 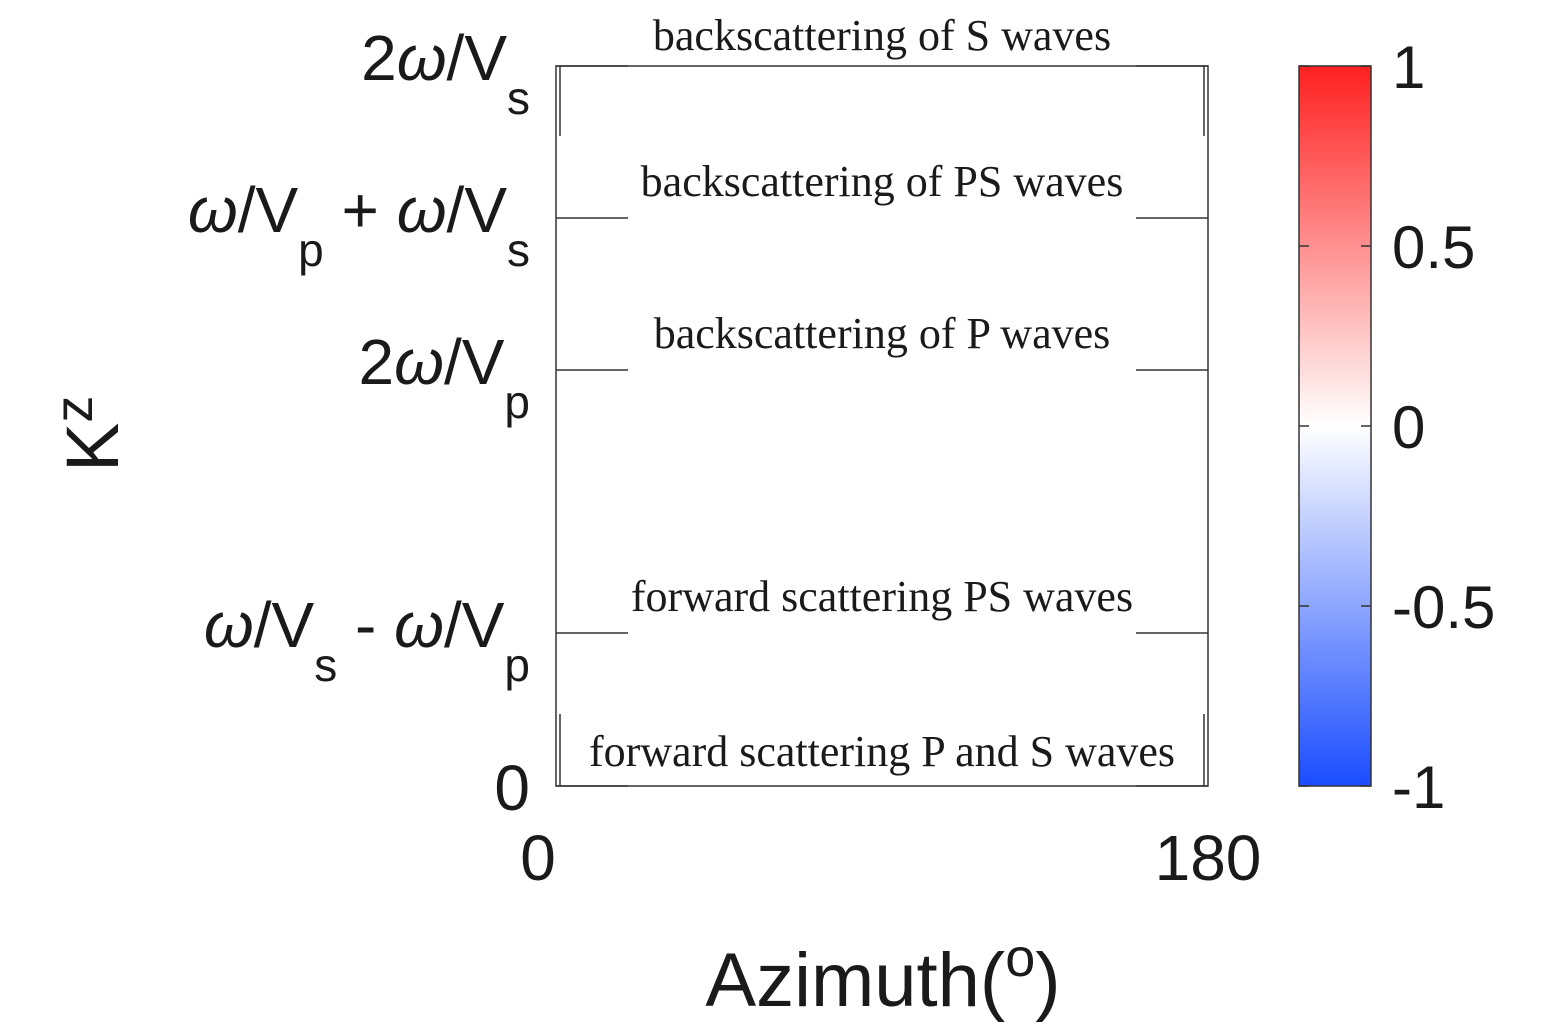 I want to click on colorbar: 1 0.5 0 -0.5 -1, so click(x=1396, y=427).